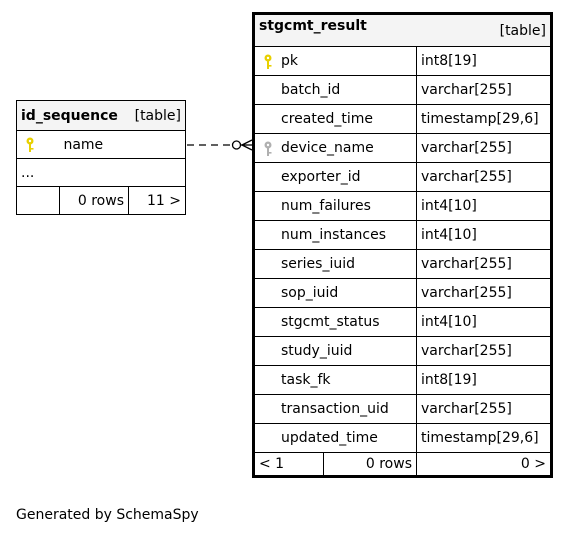 Image resolution: width=571 pixels, height=535 pixels. I want to click on optional-circle, so click(236, 145).